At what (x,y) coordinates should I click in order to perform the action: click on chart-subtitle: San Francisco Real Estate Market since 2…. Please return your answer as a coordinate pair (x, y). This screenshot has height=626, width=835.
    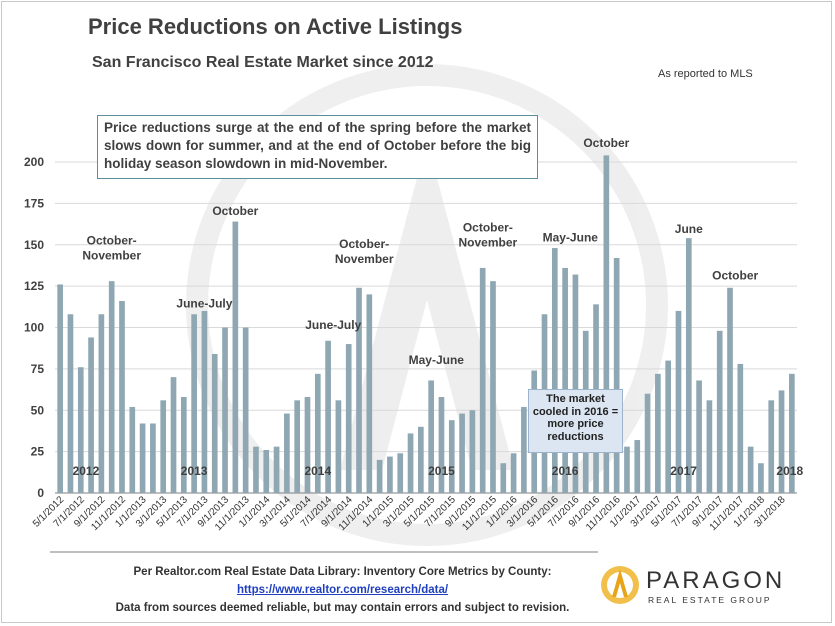
    Looking at the image, I should click on (263, 62).